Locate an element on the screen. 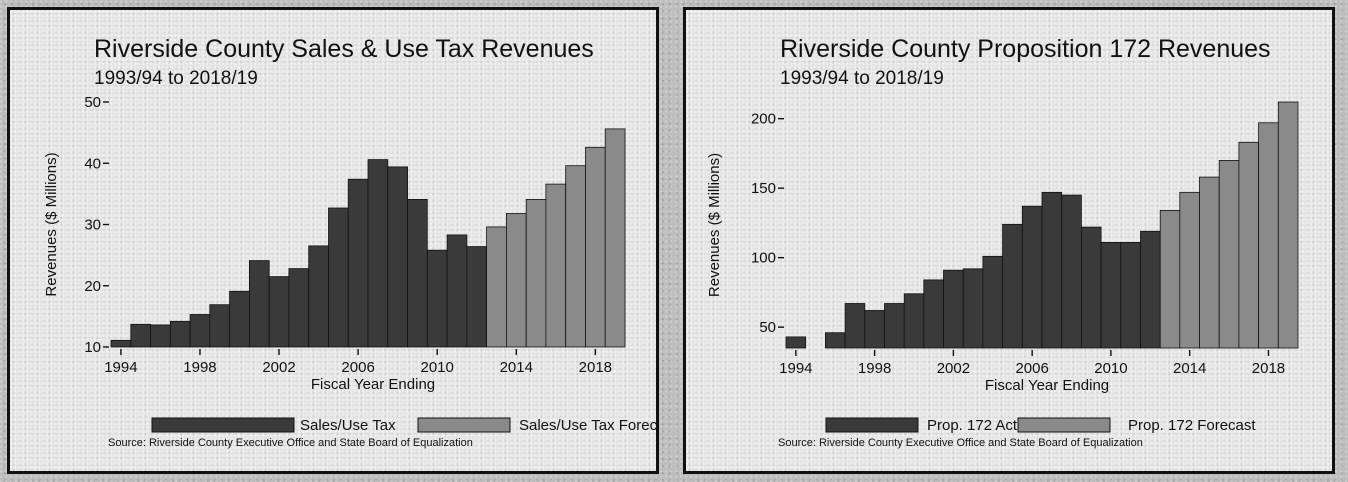 The height and width of the screenshot is (482, 1348). legend-swatch-sales-use-tax is located at coordinates (223, 425).